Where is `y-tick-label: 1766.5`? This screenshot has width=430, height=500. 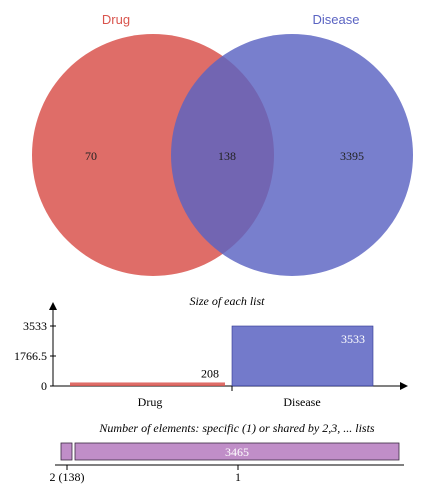 y-tick-label: 1766.5 is located at coordinates (30, 356).